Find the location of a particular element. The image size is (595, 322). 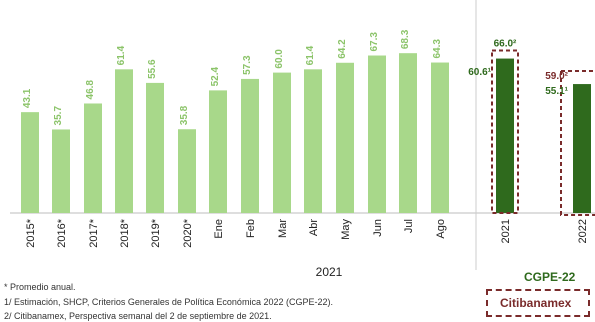

data-label-2022-citi: 59.0² is located at coordinates (556, 76).